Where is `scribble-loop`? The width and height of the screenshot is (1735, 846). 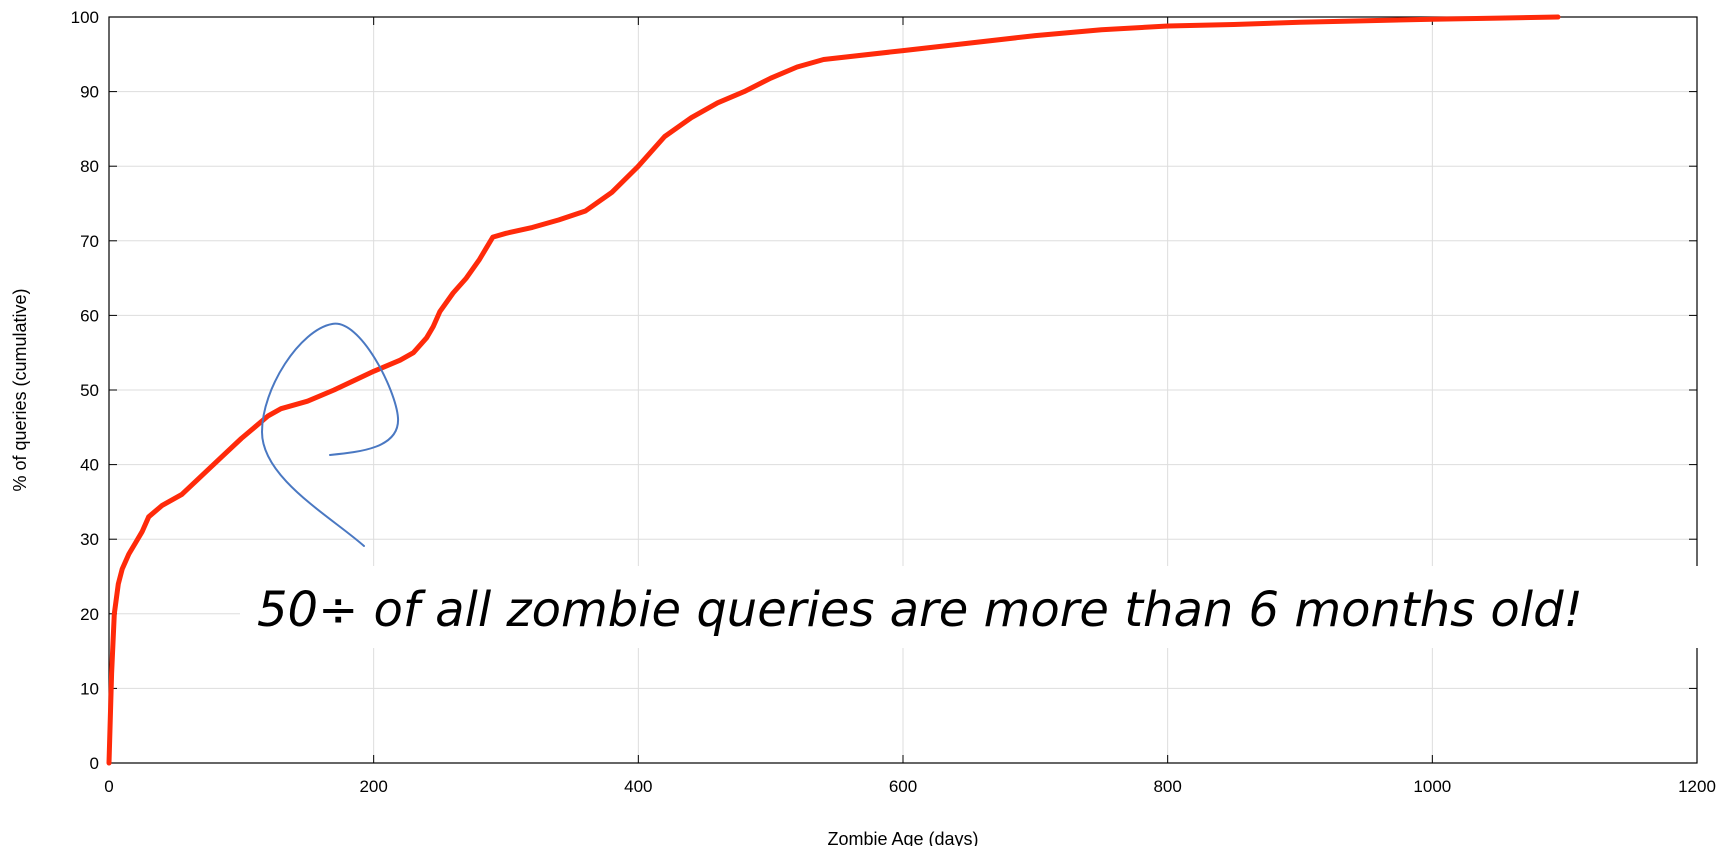
scribble-loop is located at coordinates (330, 434).